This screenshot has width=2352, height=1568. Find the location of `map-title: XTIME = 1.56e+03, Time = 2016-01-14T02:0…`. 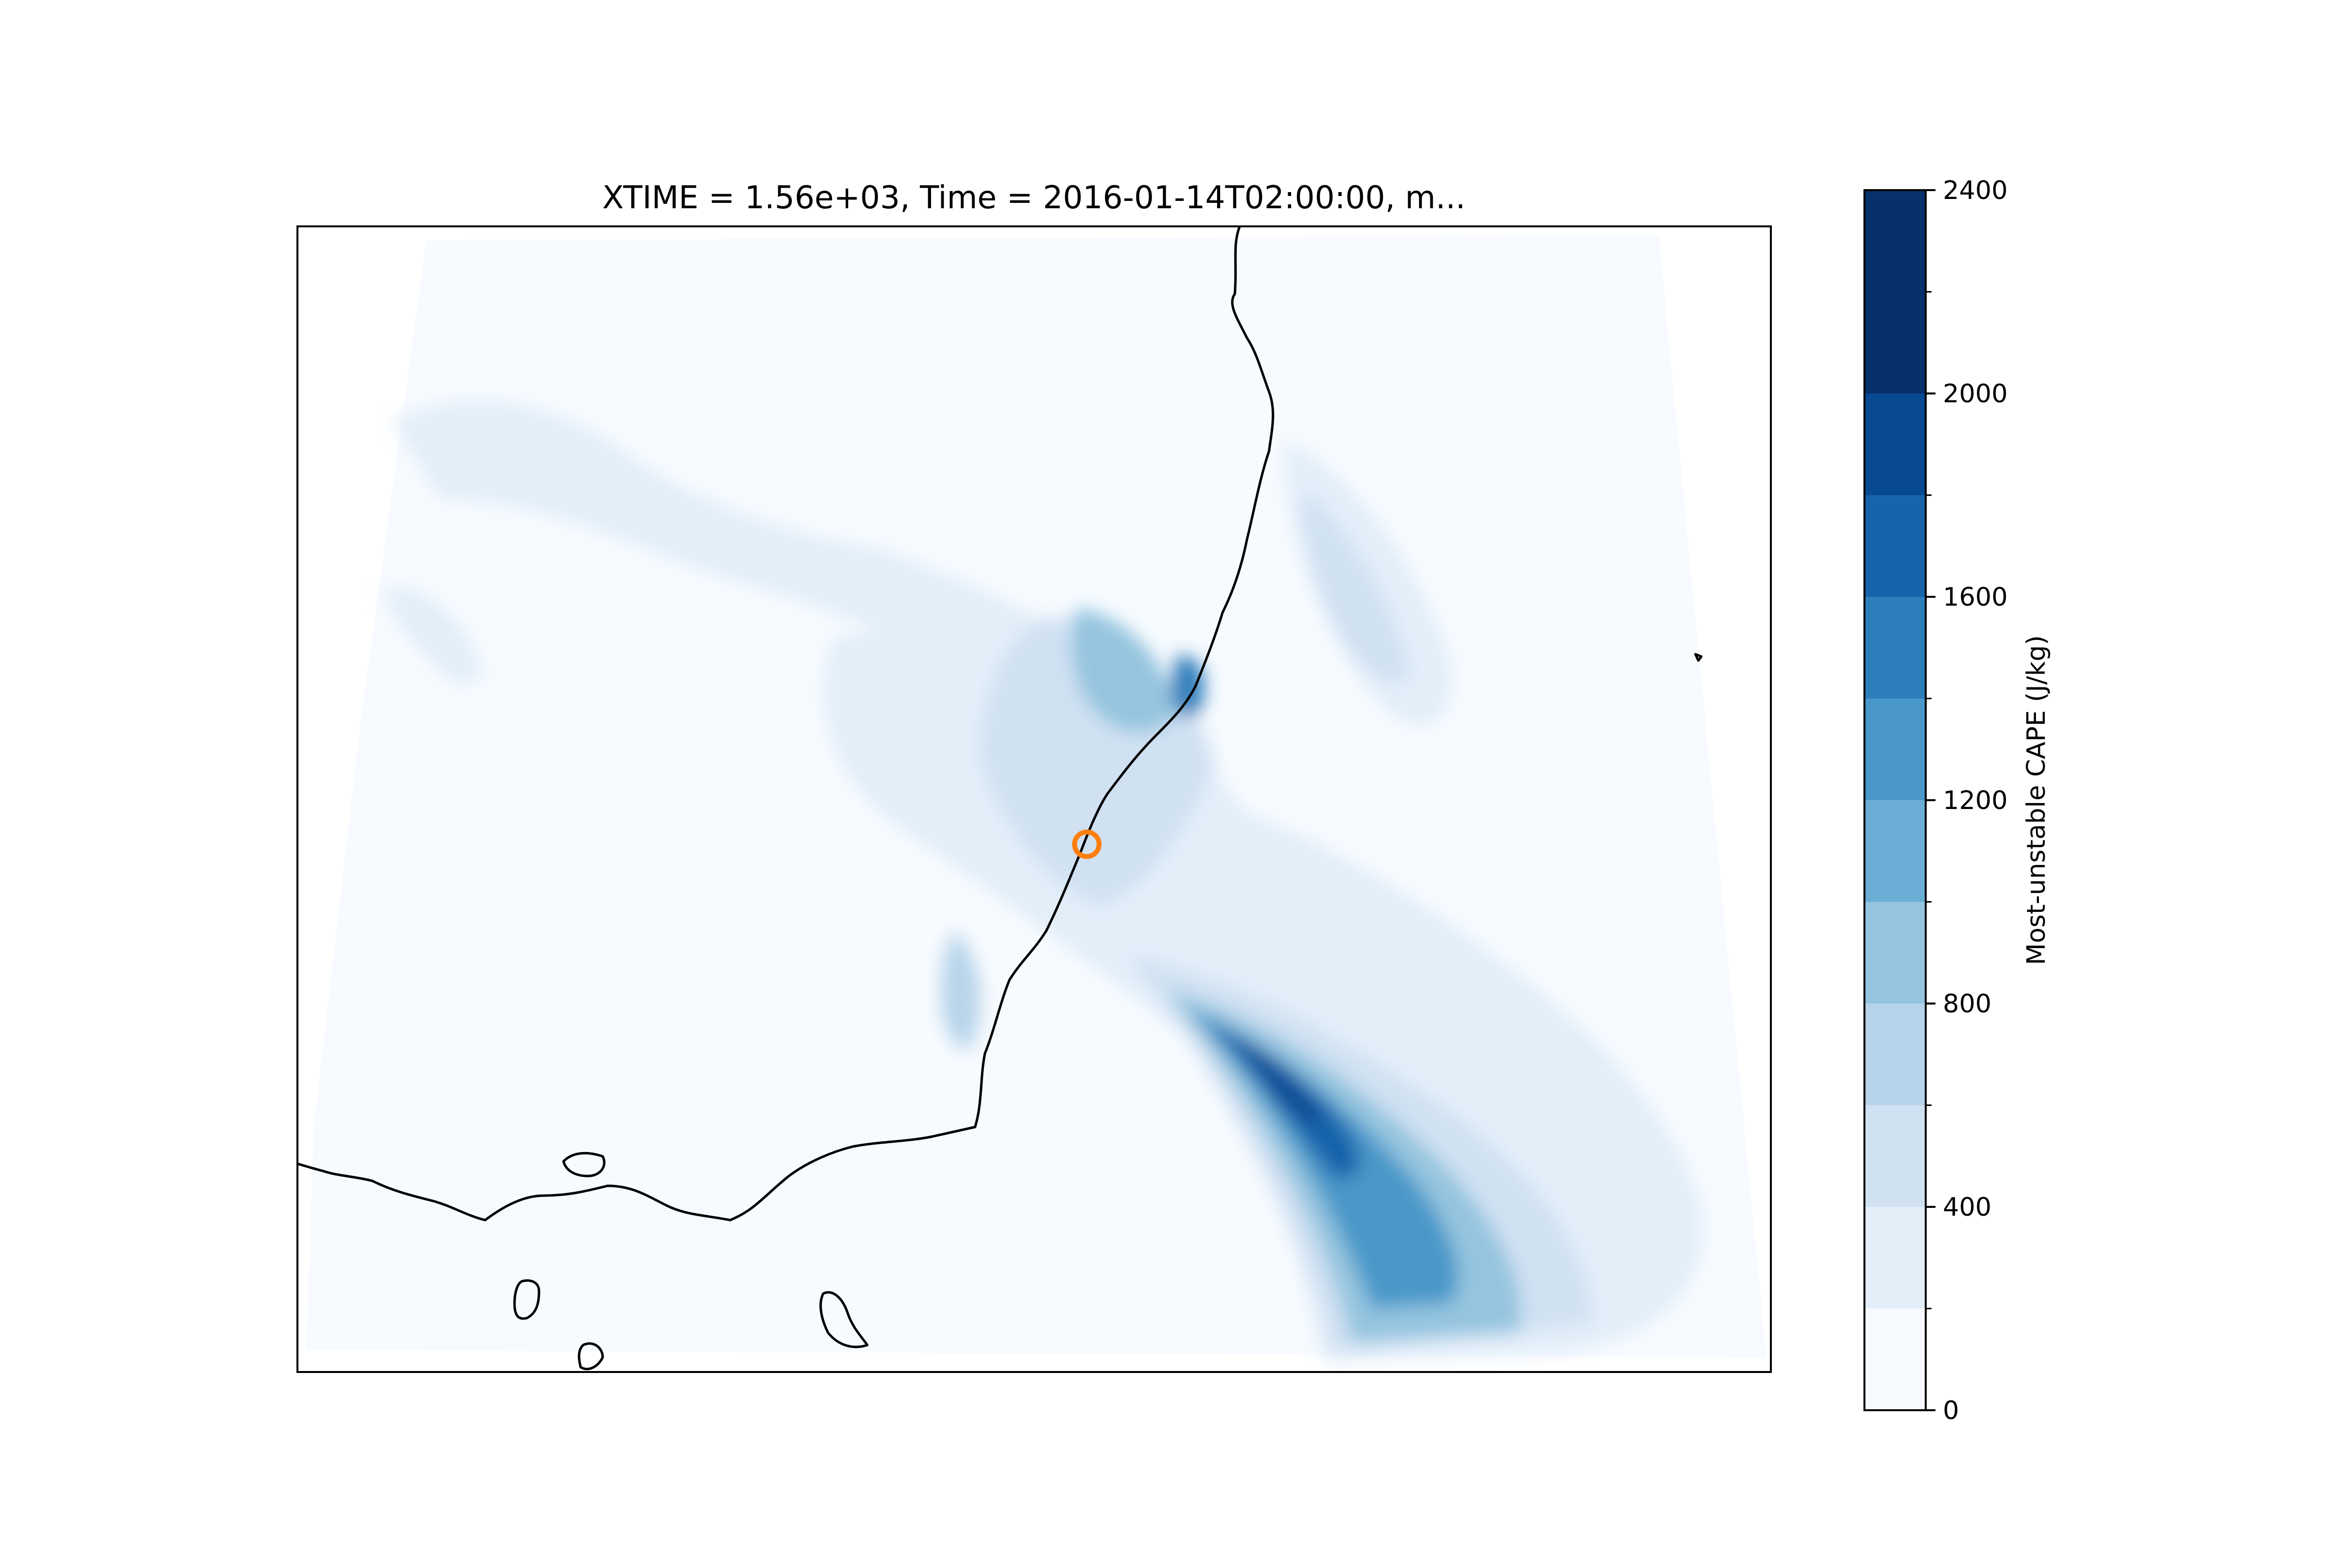

map-title: XTIME = 1.56e+03, Time = 2016-01-14T02:0… is located at coordinates (1034, 198).